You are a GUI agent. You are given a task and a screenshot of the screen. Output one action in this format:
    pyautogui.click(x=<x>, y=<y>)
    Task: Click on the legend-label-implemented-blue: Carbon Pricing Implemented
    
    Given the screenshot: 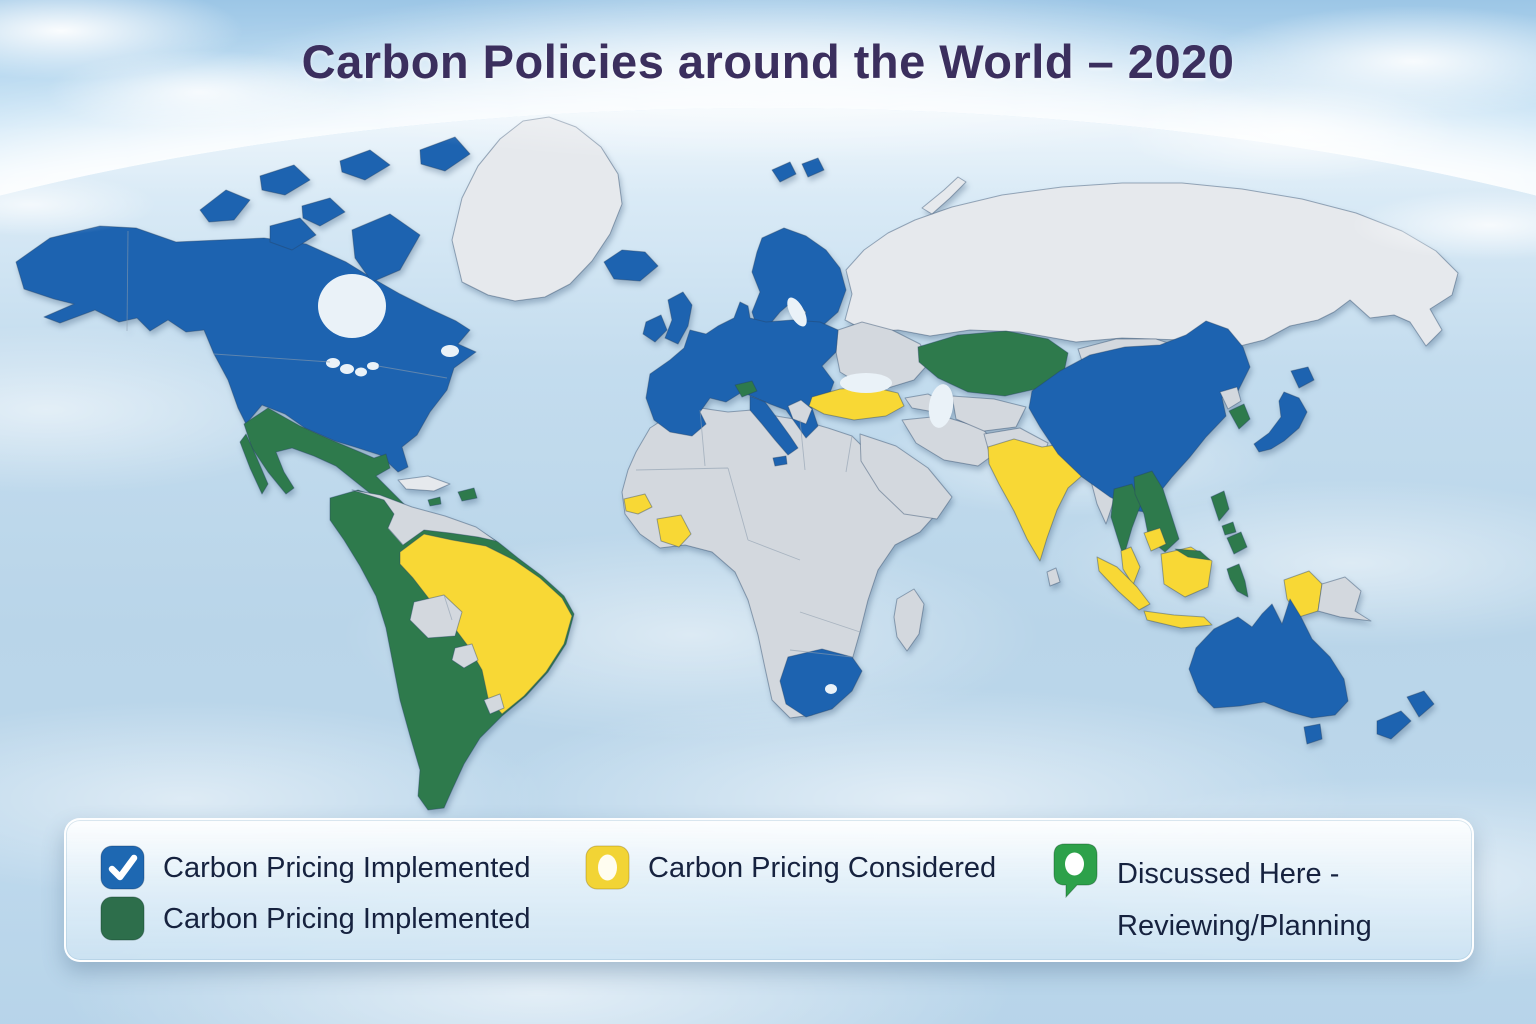 What is the action you would take?
    pyautogui.click(x=347, y=868)
    